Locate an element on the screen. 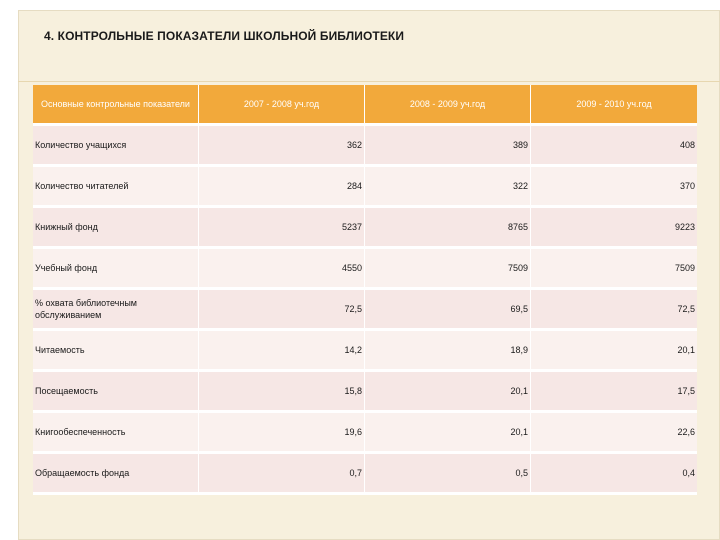  cell-value: 8765 is located at coordinates (448, 228).